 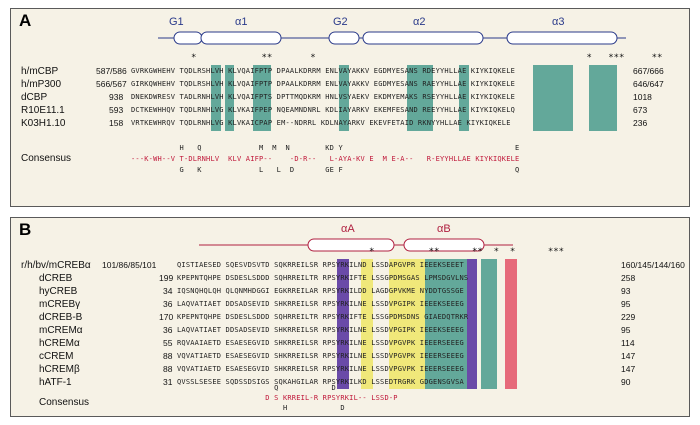 I want to click on helix-label-ab: αB, so click(x=444, y=229).